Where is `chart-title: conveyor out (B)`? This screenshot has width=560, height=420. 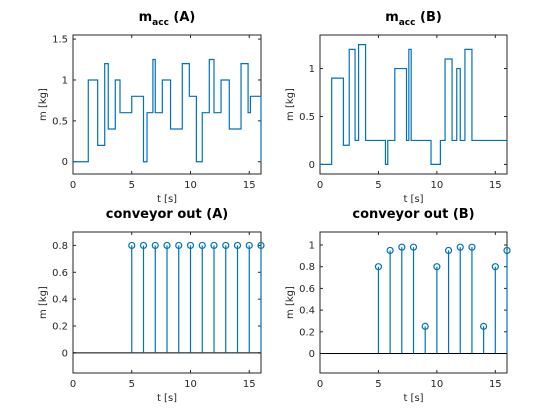 chart-title: conveyor out (B) is located at coordinates (413, 214).